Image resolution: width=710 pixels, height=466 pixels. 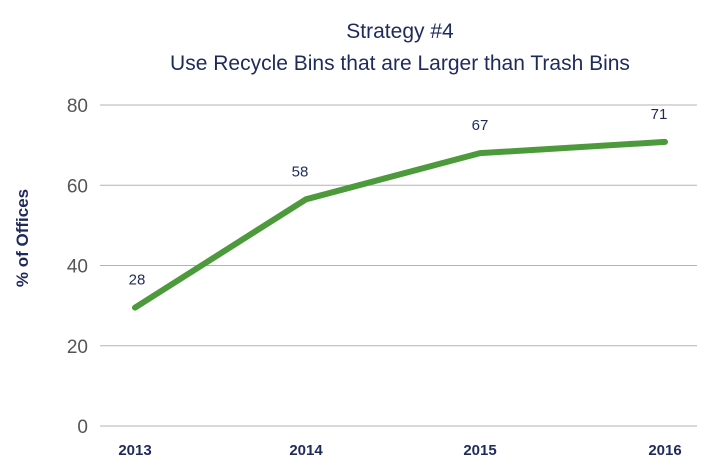 I want to click on data-label: 28, so click(x=137, y=280).